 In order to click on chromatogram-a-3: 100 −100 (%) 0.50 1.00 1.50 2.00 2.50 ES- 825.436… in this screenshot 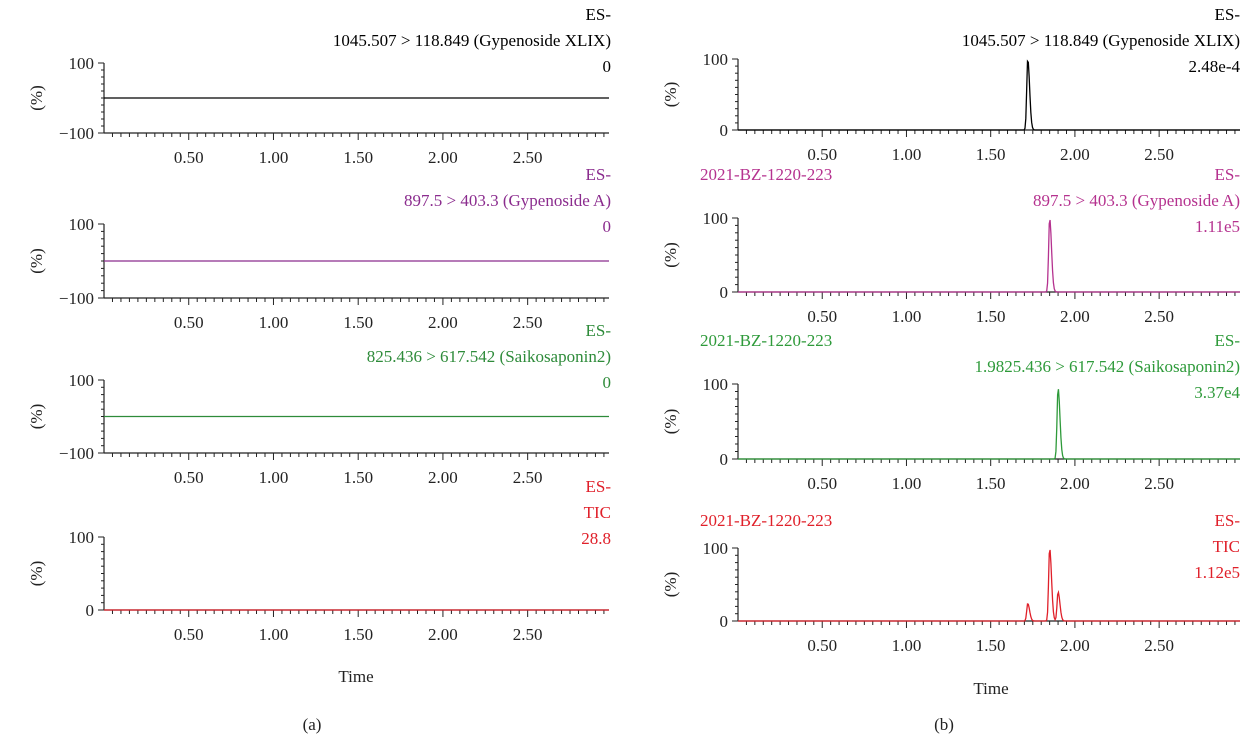, I will do `click(319, 404)`.